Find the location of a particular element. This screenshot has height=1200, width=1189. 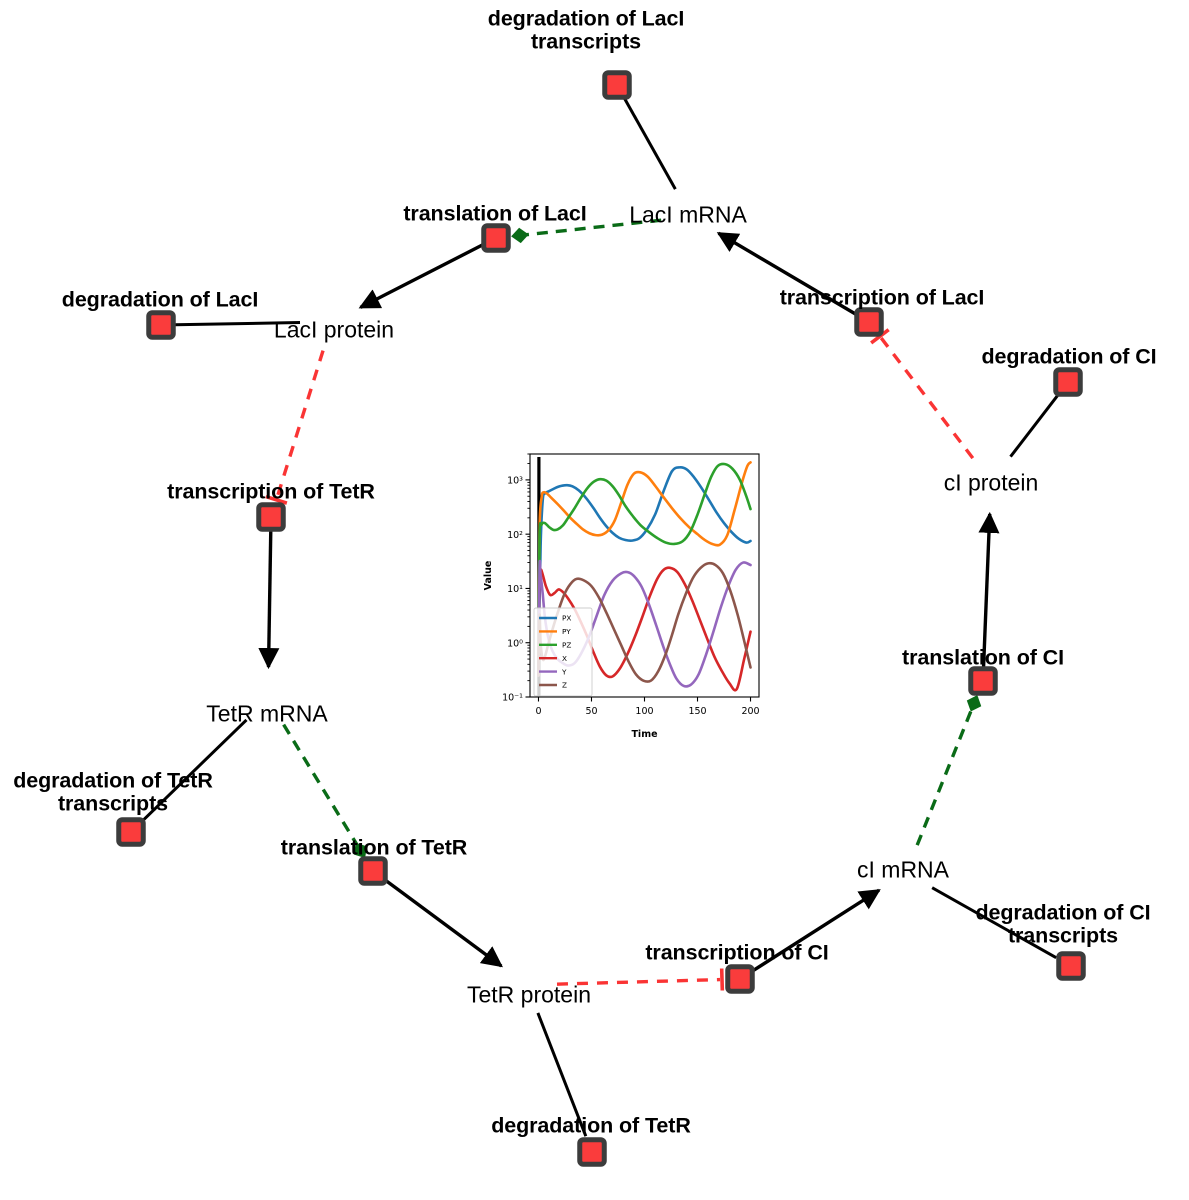

species-label-laci_protein: LacI protein is located at coordinates (334, 329).